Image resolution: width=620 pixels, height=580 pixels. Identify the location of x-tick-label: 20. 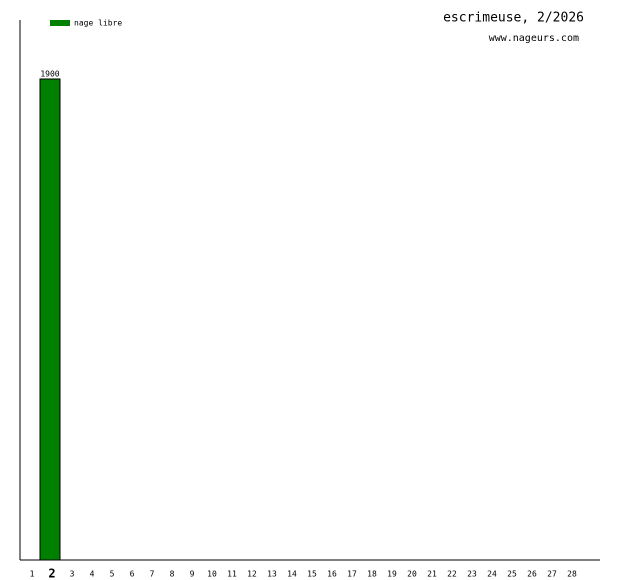
(412, 574).